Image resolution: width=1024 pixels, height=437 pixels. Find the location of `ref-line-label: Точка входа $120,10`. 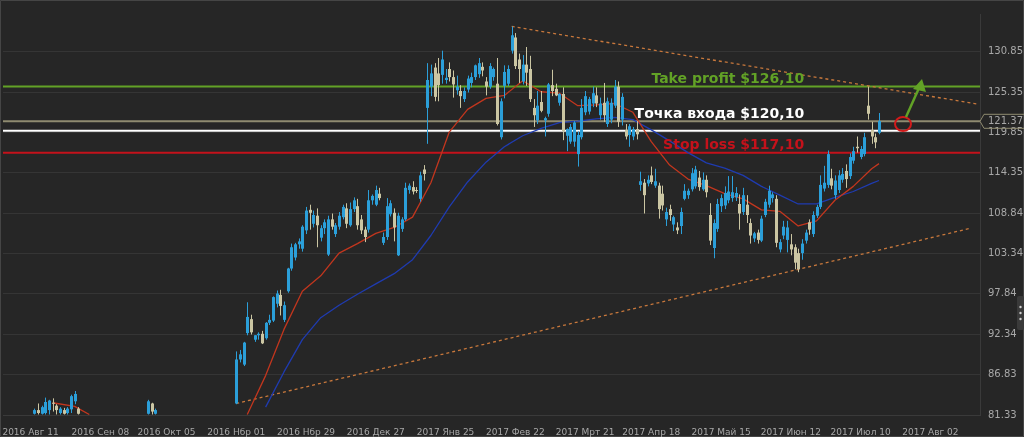

ref-line-label: Точка входа $120,10 is located at coordinates (719, 113).